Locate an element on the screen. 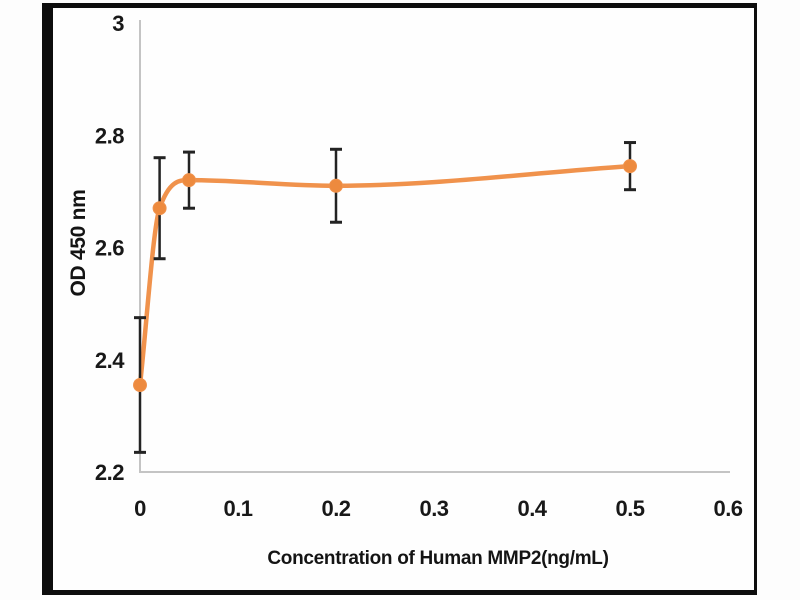 This screenshot has width=800, height=600. x-tick-label: 0.2 is located at coordinates (335, 508).